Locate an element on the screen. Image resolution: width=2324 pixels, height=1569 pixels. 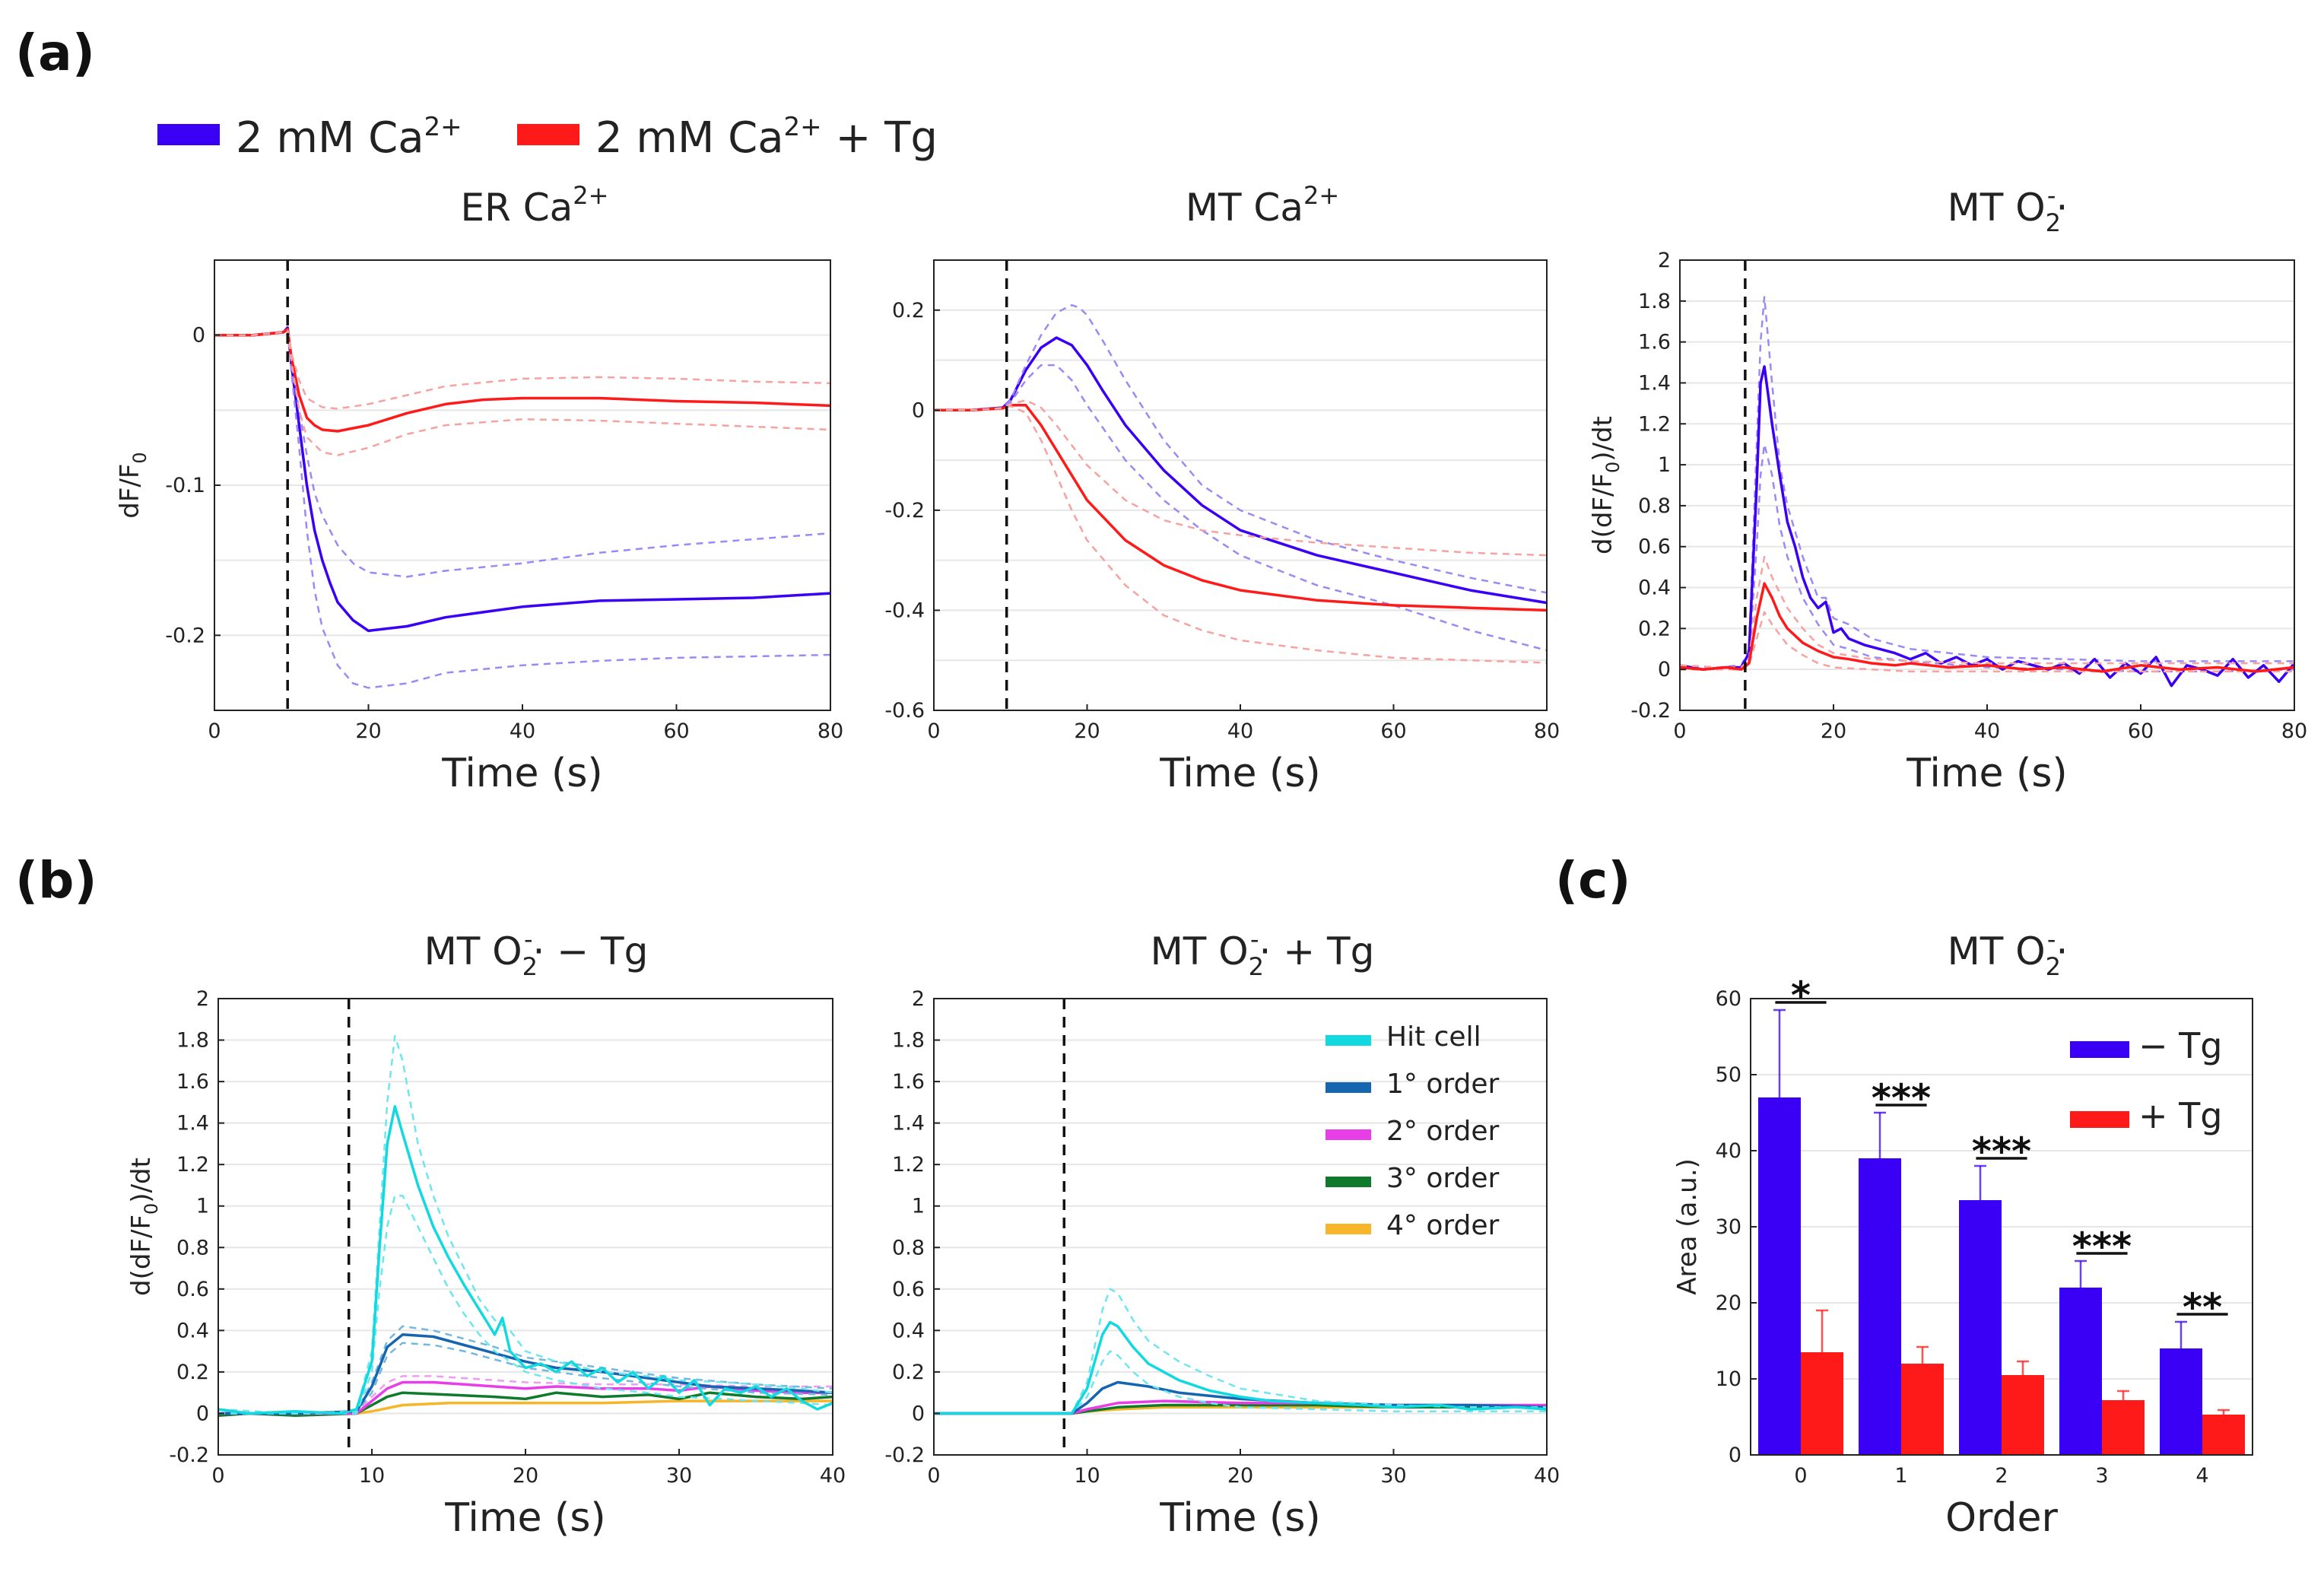
legend-label: Hit cell is located at coordinates (1433, 1037).